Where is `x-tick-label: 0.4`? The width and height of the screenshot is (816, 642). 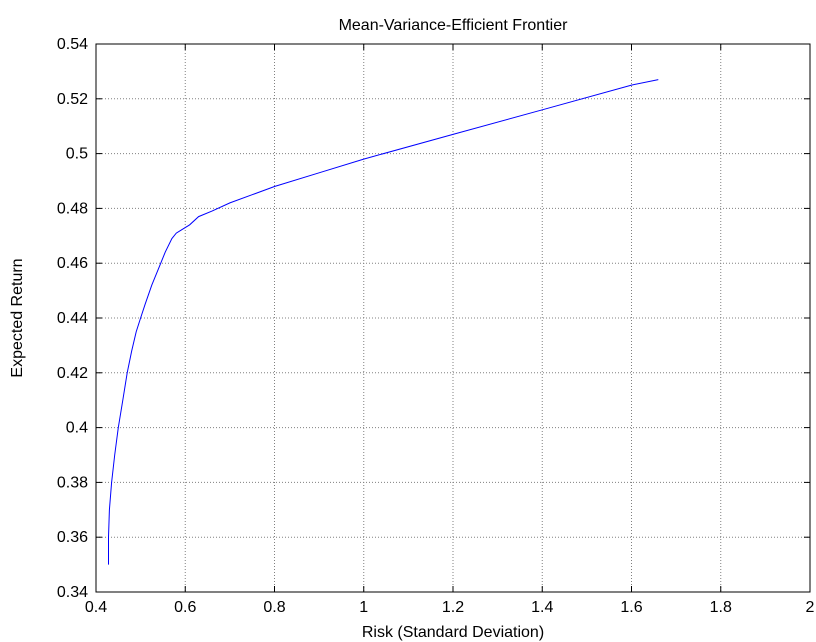
x-tick-label: 0.4 is located at coordinates (96, 607).